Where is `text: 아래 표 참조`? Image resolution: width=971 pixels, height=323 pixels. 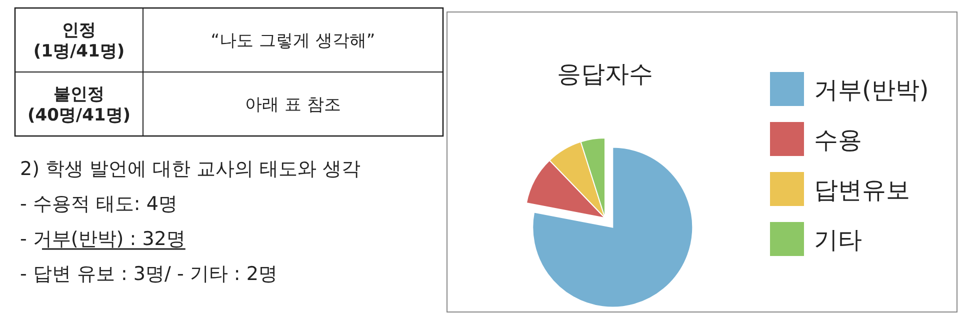 text: 아래 표 참조 is located at coordinates (293, 105).